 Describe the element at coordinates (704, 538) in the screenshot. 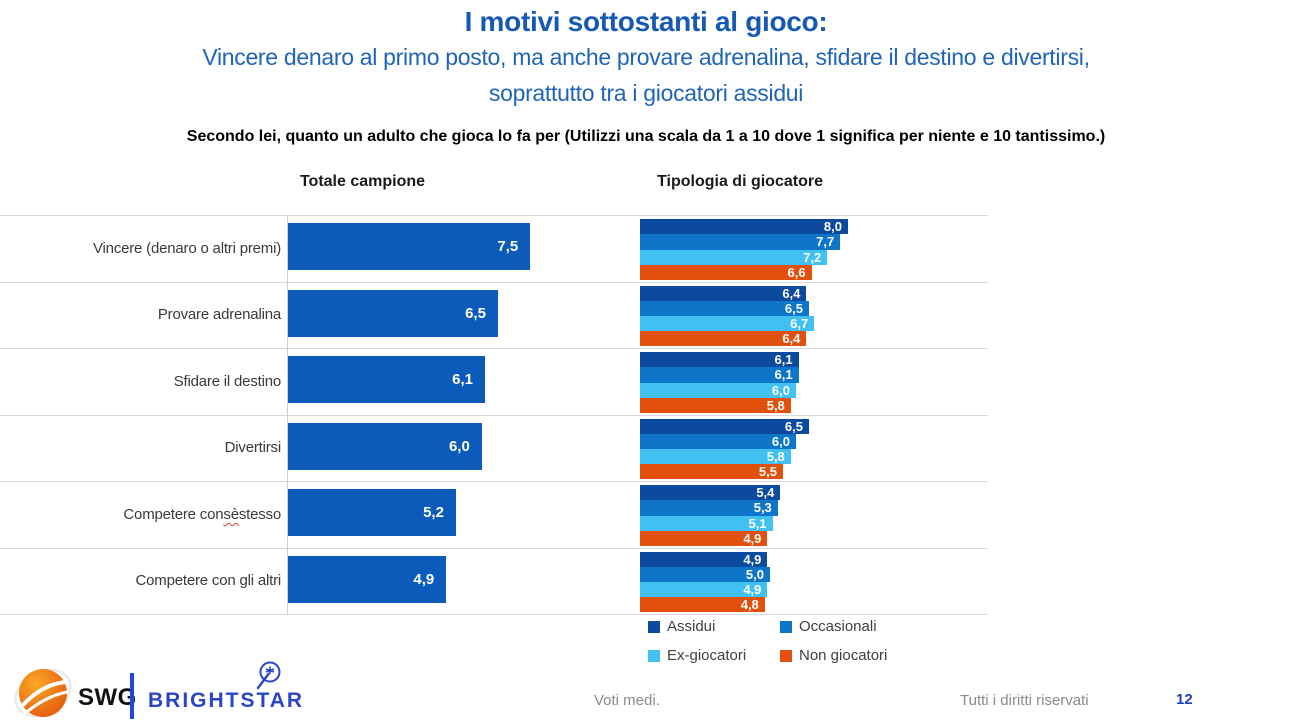

I see `player-type-bar-non-giocatori: 4,9` at that location.